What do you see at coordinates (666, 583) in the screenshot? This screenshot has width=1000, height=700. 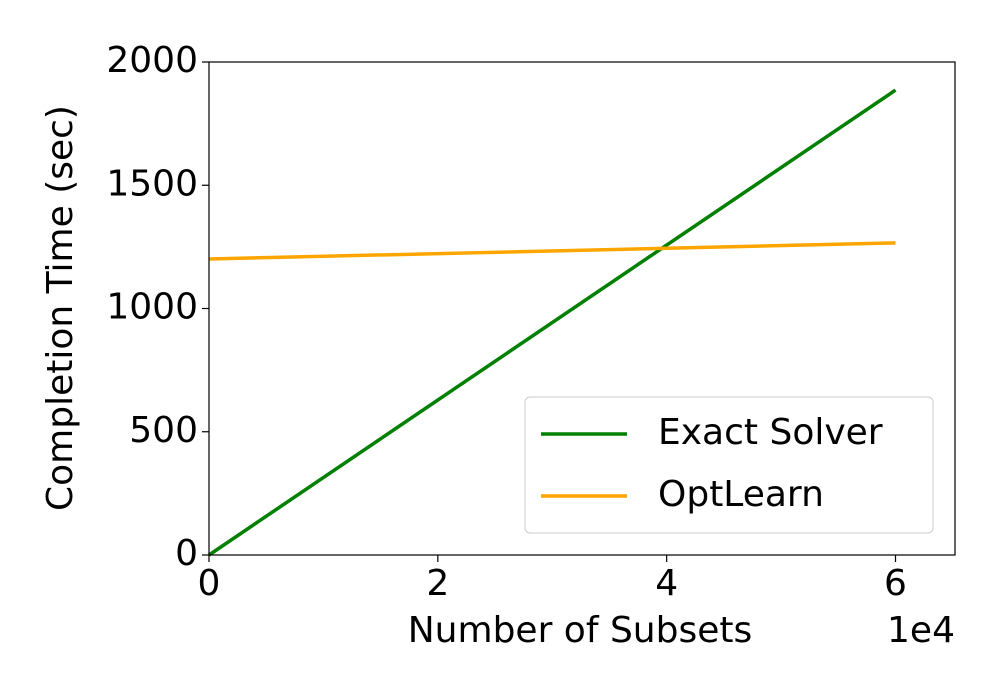 I see `x-tick-label: 4` at bounding box center [666, 583].